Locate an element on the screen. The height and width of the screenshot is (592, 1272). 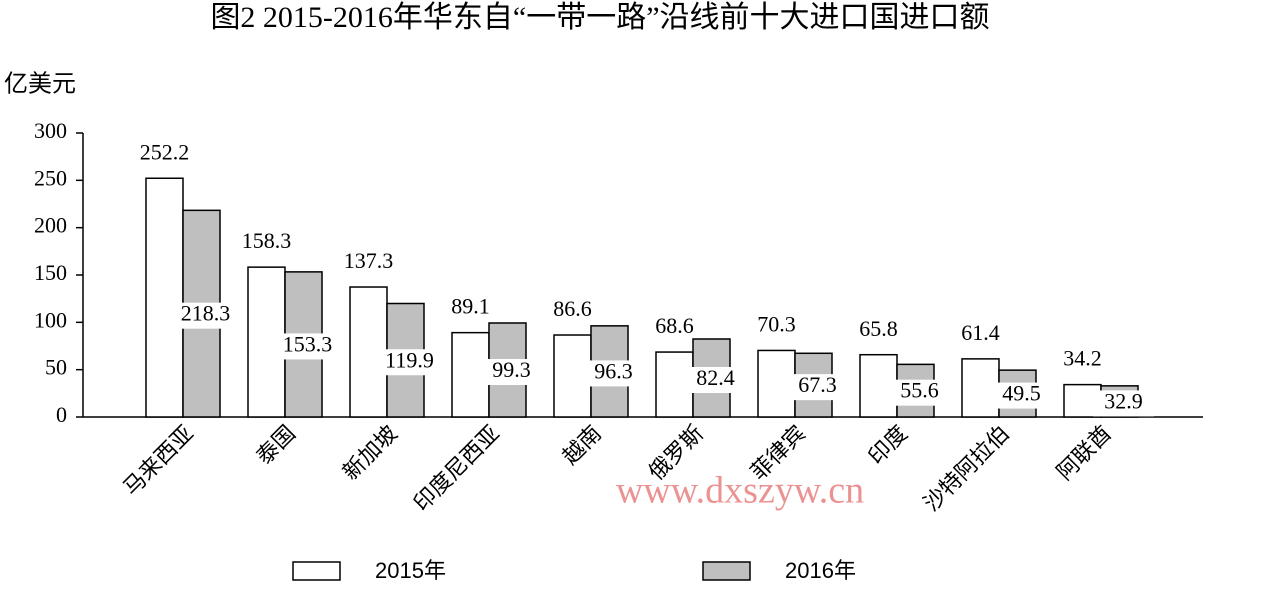
value-label: 218.3 is located at coordinates (206, 313).